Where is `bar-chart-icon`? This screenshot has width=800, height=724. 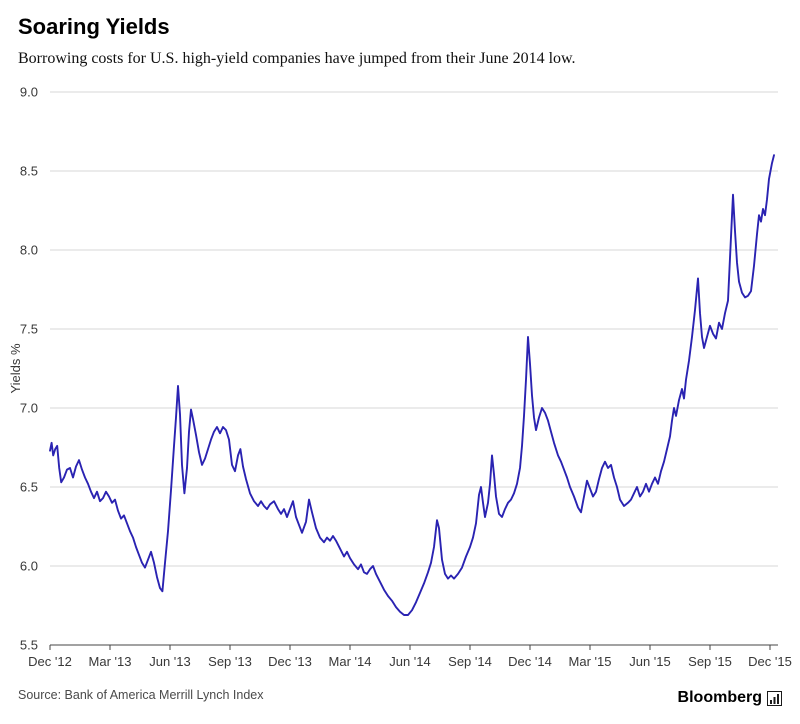 bar-chart-icon is located at coordinates (774, 698).